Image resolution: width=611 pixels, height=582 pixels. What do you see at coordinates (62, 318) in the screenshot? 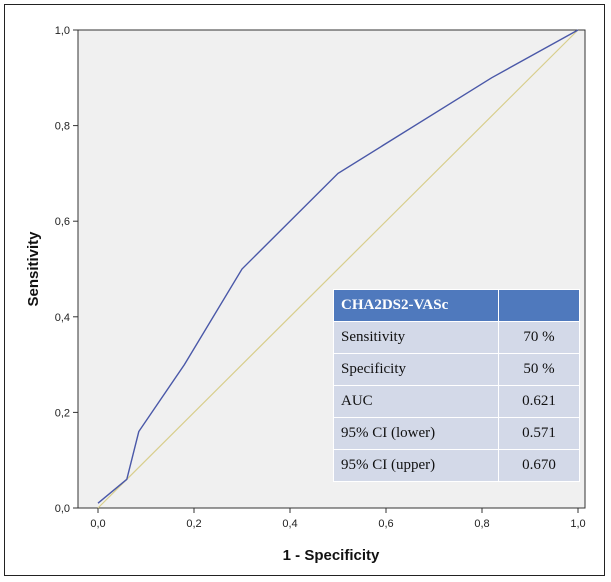
I see `y-tick-label: 0,4` at bounding box center [62, 318].